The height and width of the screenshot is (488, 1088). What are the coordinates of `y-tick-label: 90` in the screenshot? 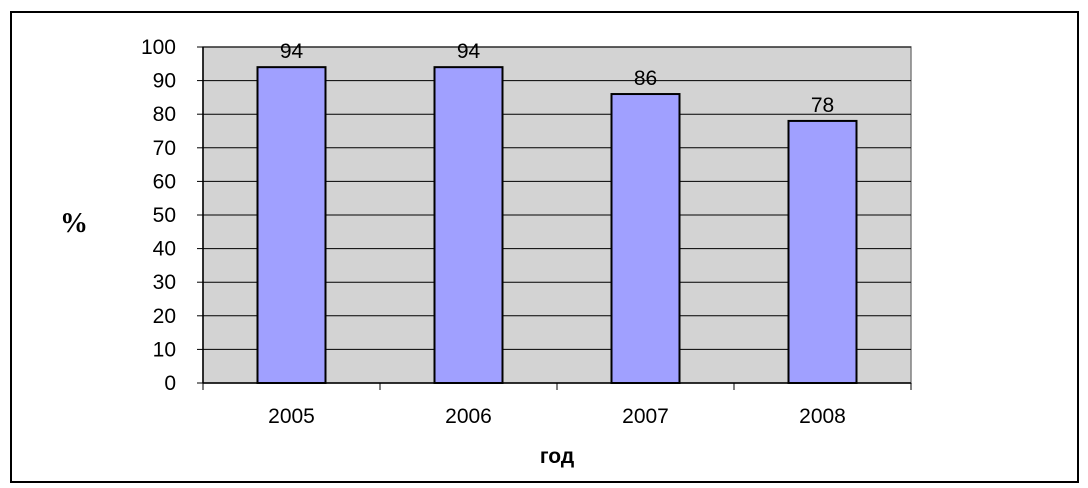 It's located at (164, 81).